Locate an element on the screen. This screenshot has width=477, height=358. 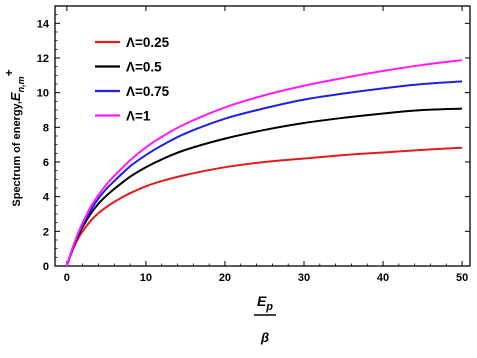
y-axis-title-superscript: + is located at coordinates (9, 72).